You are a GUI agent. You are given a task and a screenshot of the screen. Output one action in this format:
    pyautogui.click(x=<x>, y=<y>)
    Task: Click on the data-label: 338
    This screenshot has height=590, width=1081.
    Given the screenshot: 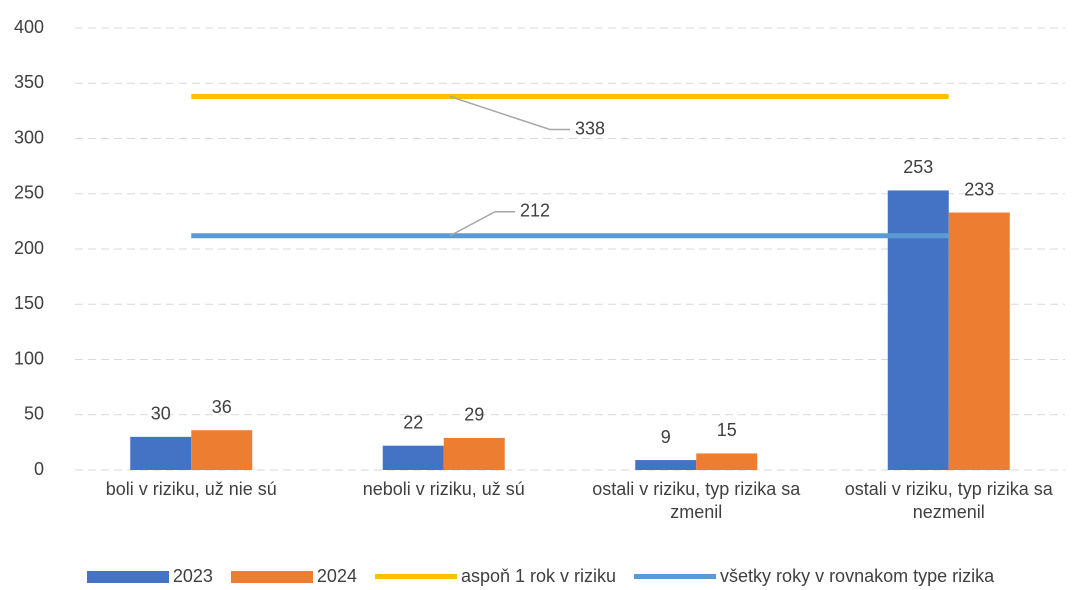 What is the action you would take?
    pyautogui.click(x=590, y=128)
    